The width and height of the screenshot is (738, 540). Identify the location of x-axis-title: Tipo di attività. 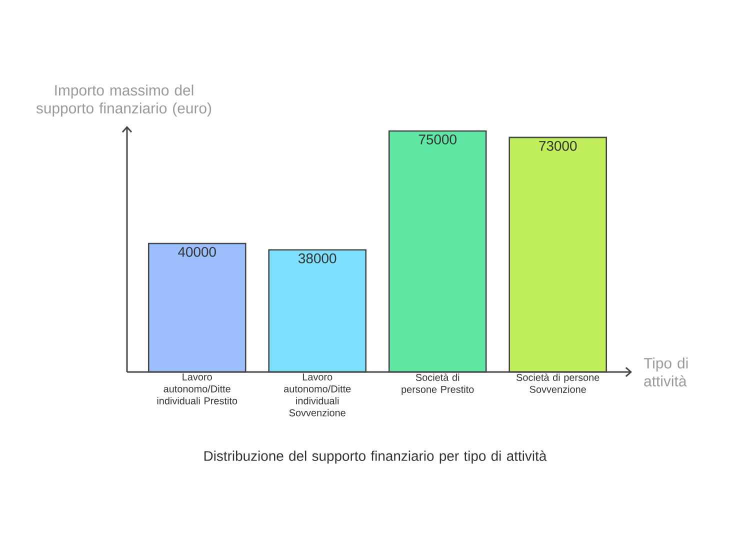
(666, 372).